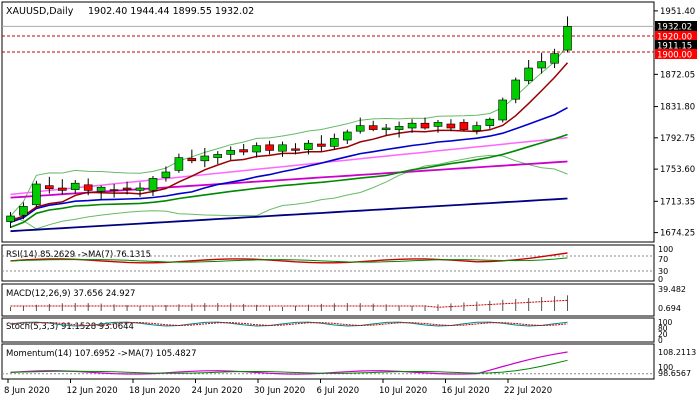 This screenshot has height=404, width=700. I want to click on price-tag-label: 1911.15, so click(674, 47).